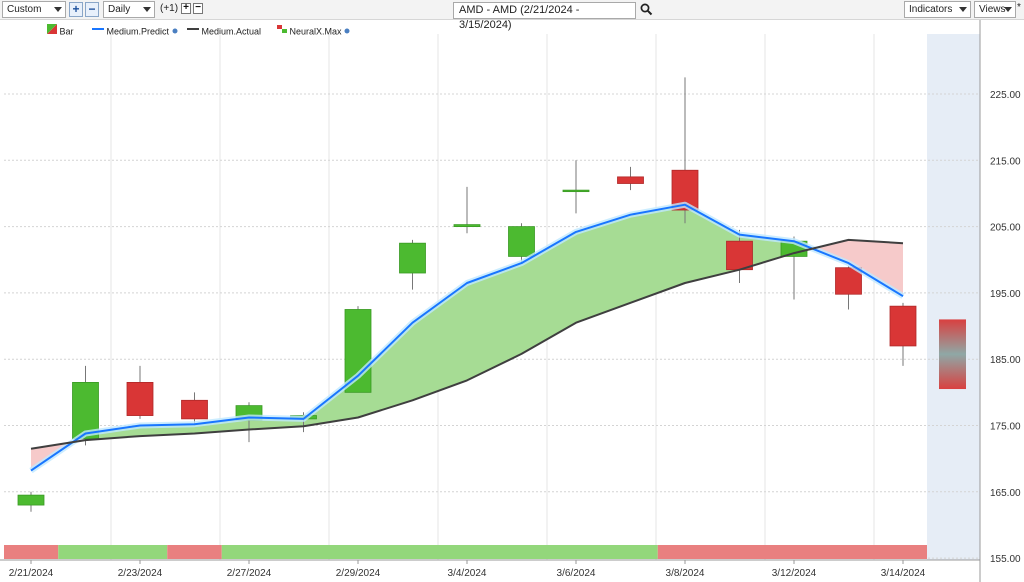 The image size is (1024, 582). What do you see at coordinates (140, 573) in the screenshot?
I see `x-tick-label: 2/23/2024` at bounding box center [140, 573].